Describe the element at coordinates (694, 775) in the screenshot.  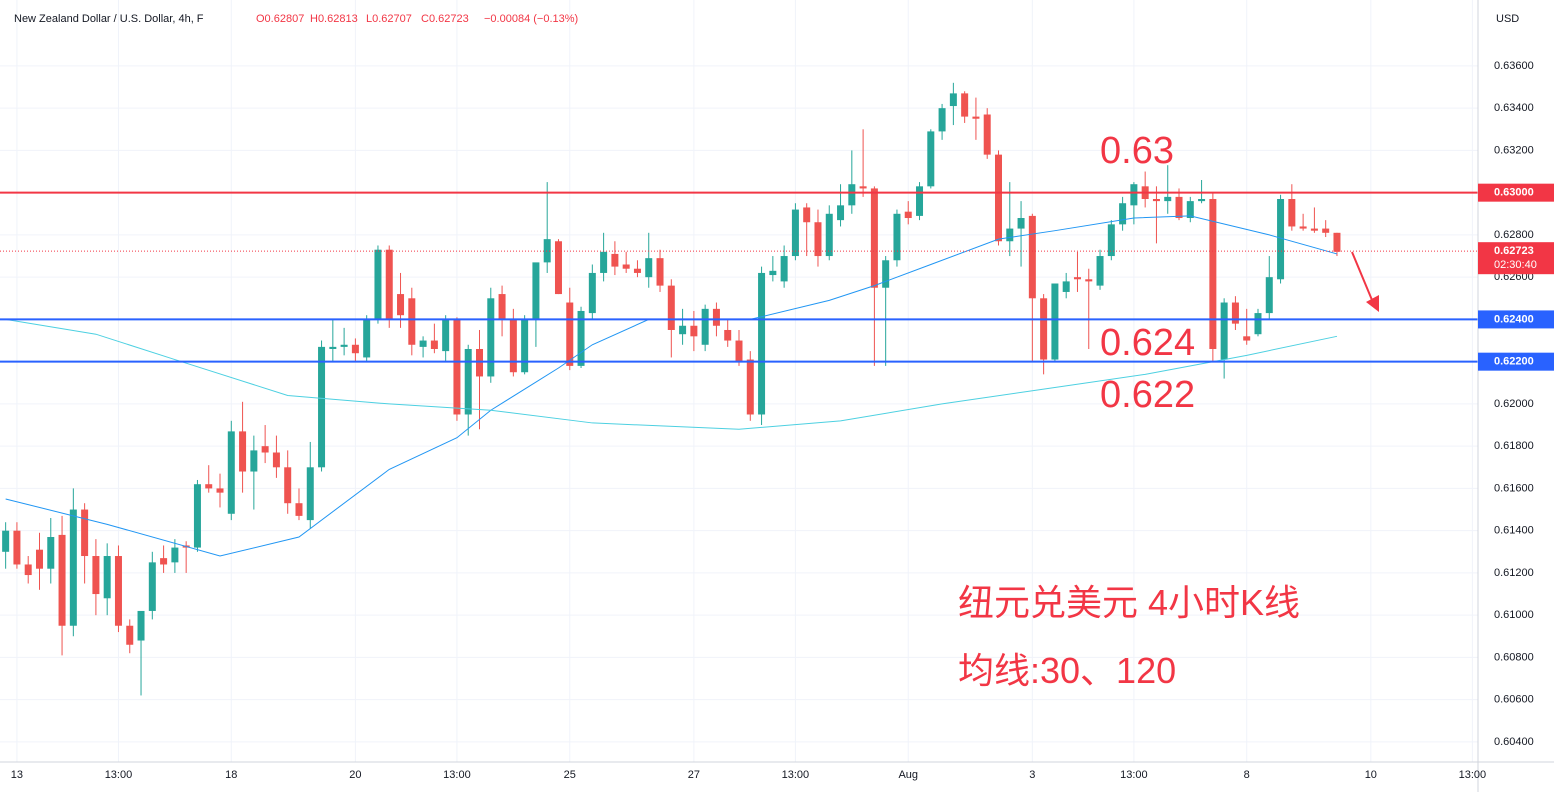
I see `x-tick-label: 27` at that location.